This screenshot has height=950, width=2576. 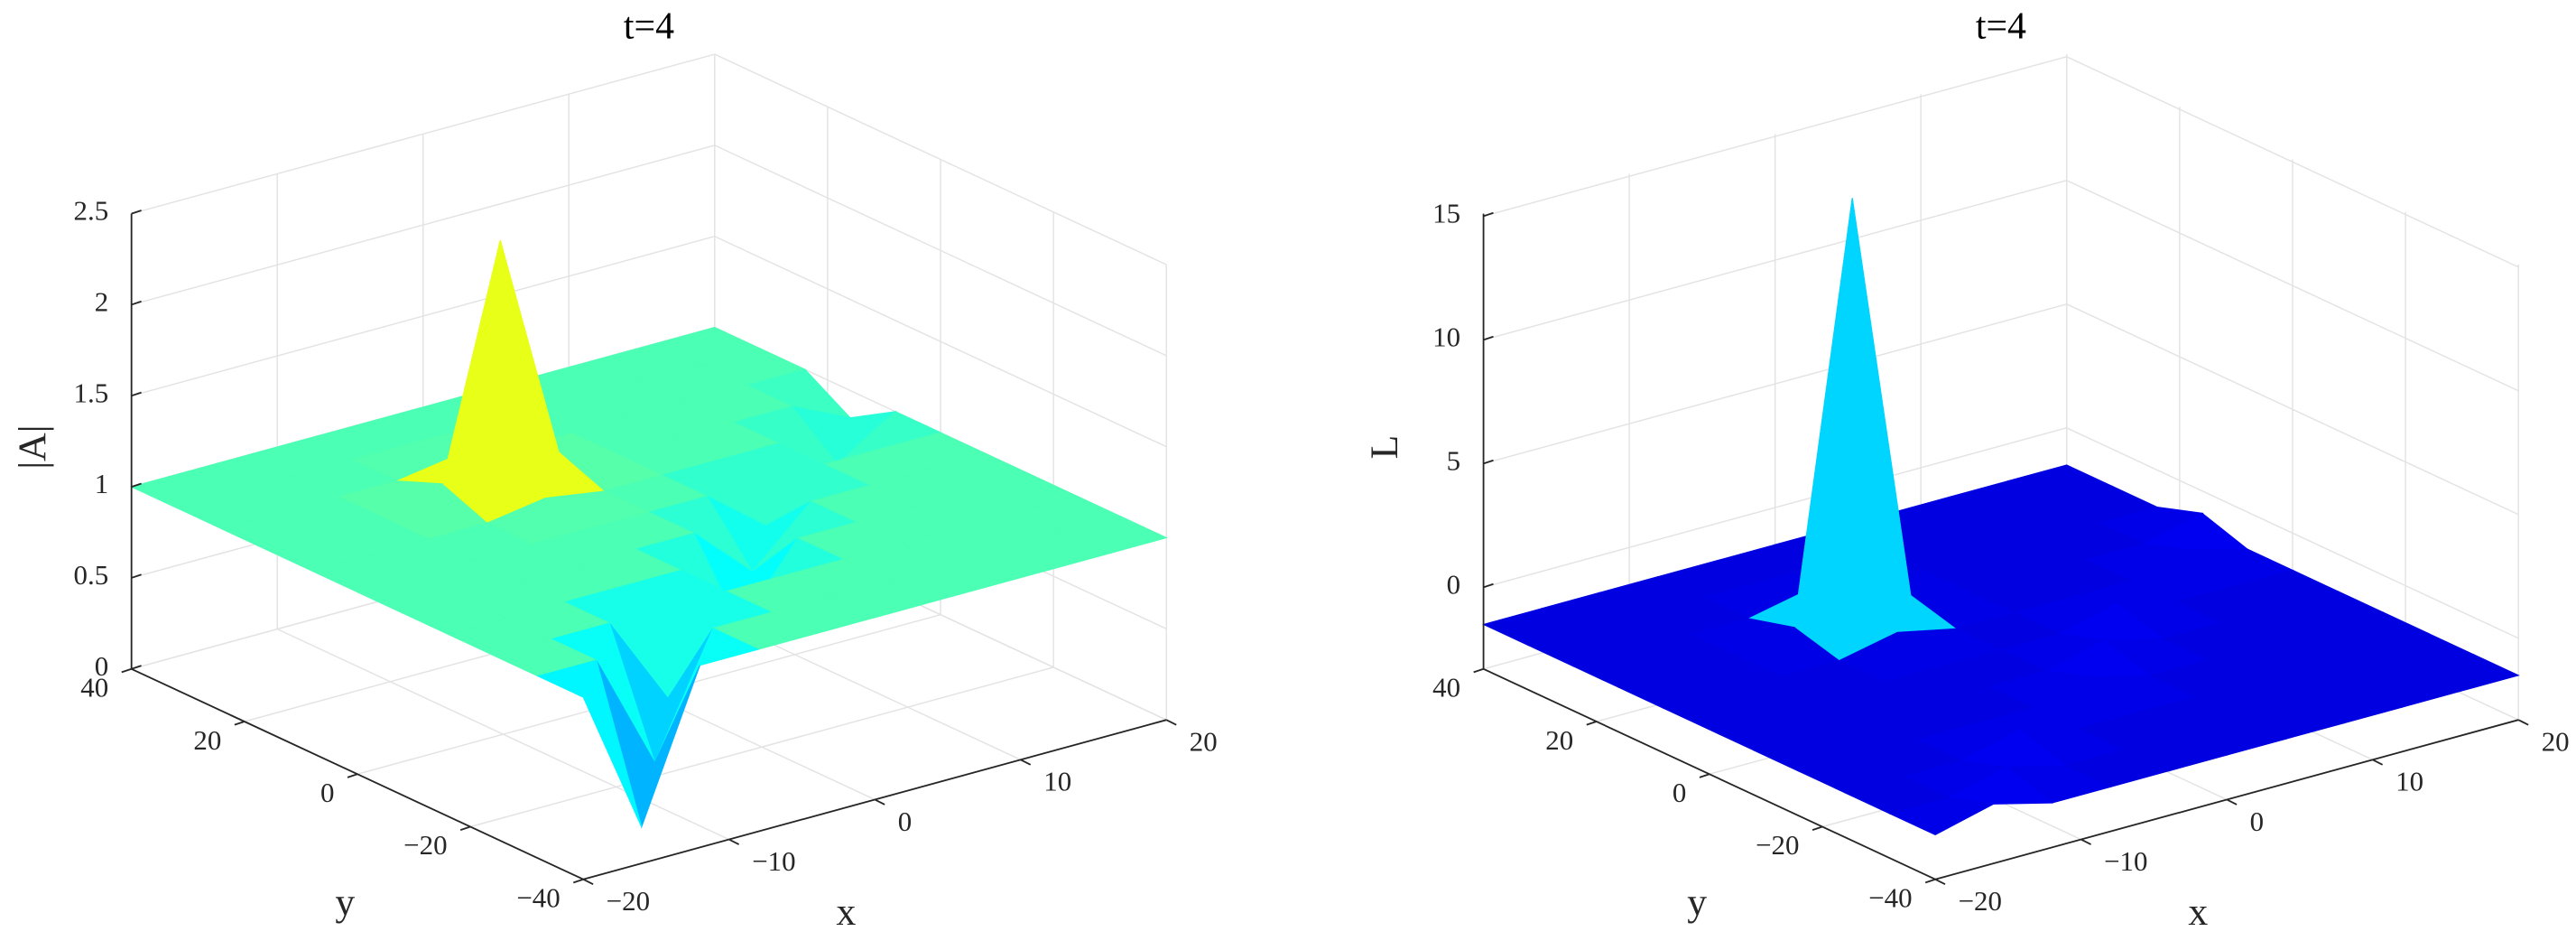 What do you see at coordinates (1384, 447) in the screenshot?
I see `z-axis-label: L` at bounding box center [1384, 447].